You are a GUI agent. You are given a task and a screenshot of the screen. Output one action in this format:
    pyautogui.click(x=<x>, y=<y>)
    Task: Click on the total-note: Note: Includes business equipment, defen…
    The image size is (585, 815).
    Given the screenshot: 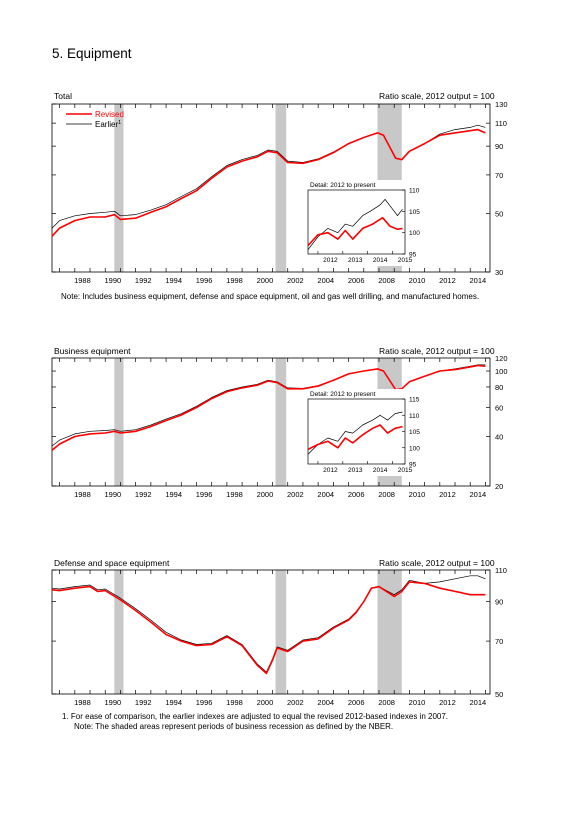 What is the action you would take?
    pyautogui.click(x=270, y=296)
    